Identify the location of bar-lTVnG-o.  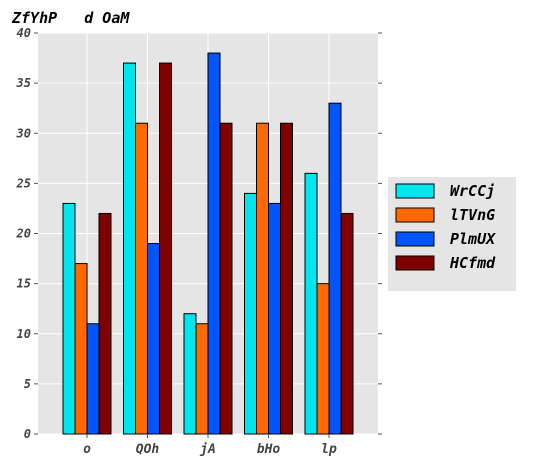
(81, 349).